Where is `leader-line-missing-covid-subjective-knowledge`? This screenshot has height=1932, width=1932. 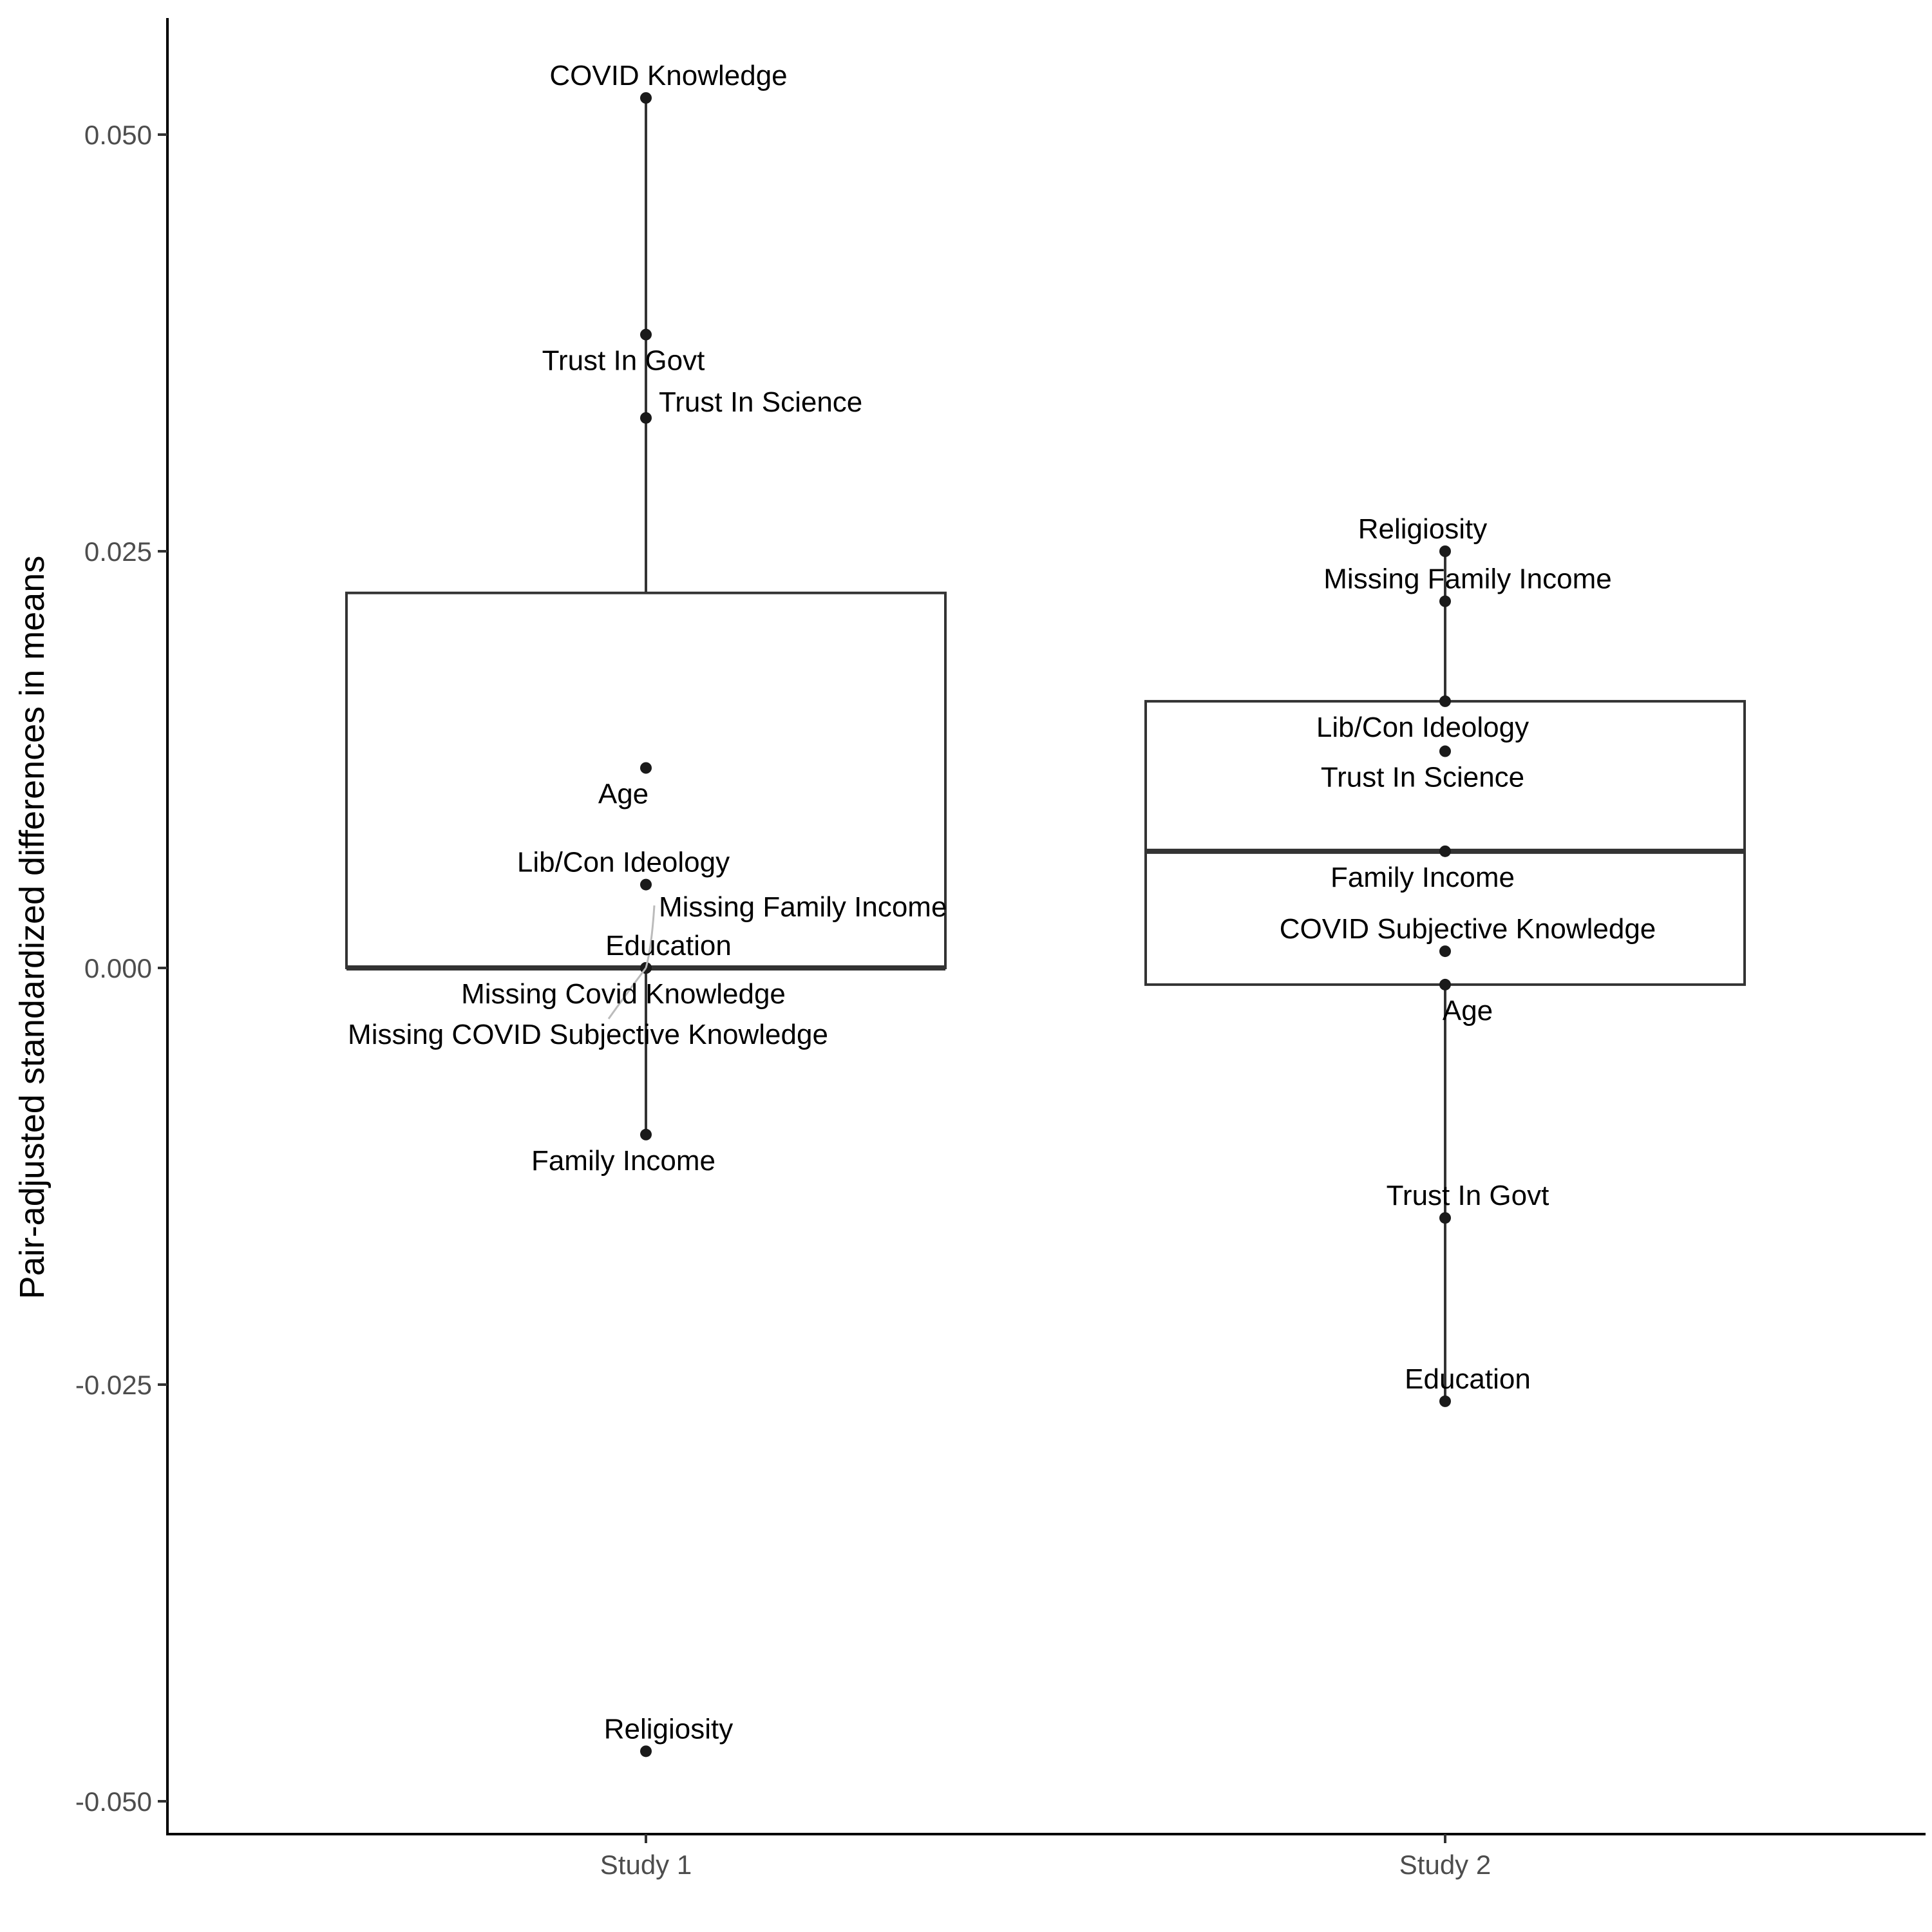
leader-line-missing-covid-subjective-knowledge is located at coordinates (627, 993).